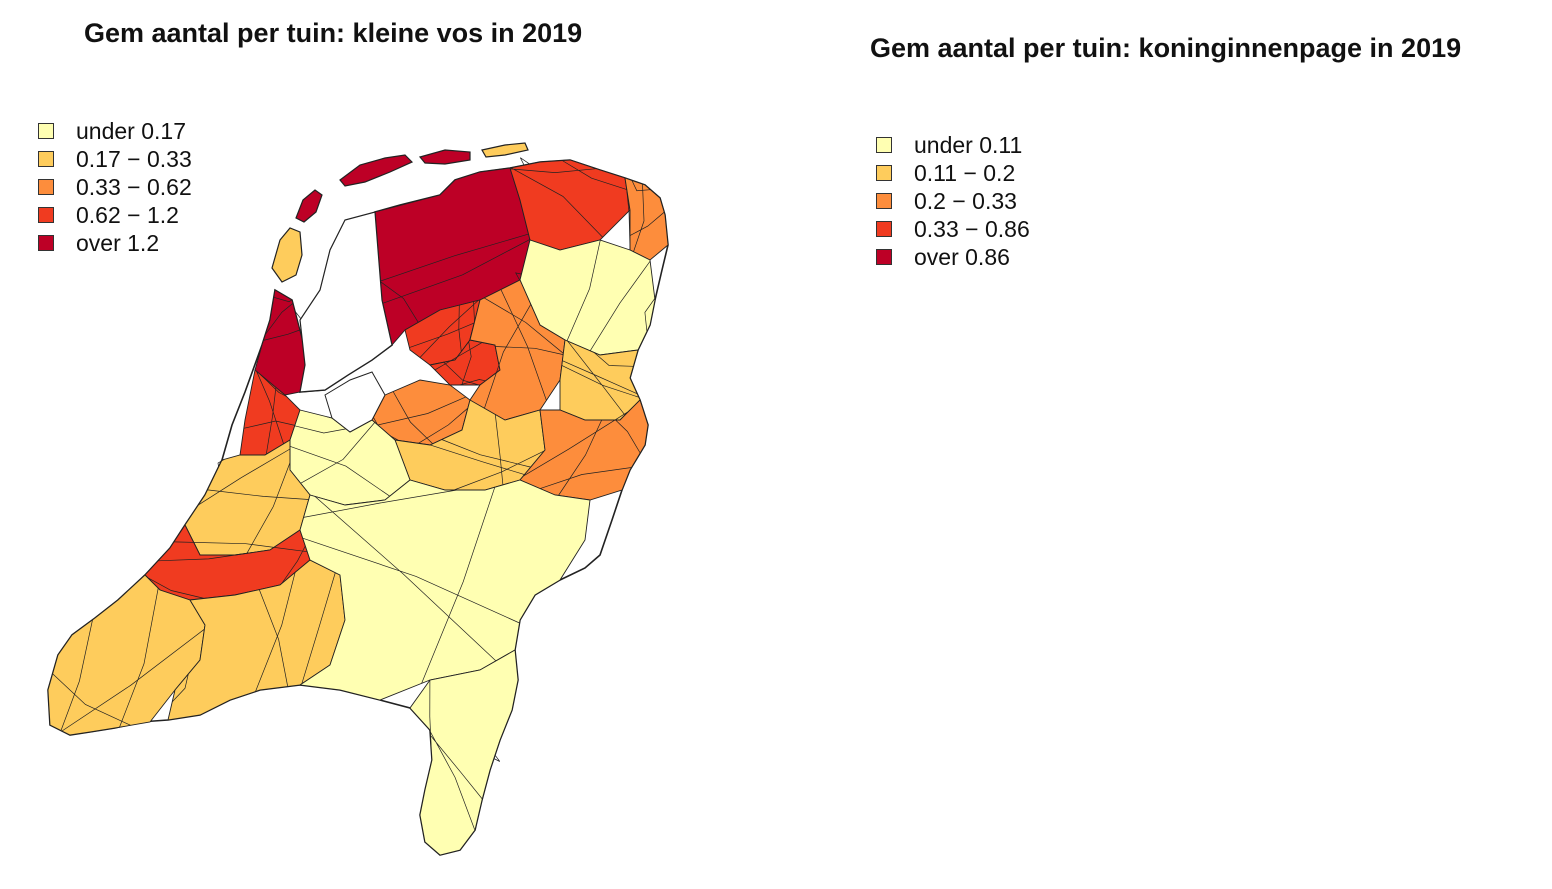  I want to click on legend-item: 0.62 − 1.2, so click(115, 215).